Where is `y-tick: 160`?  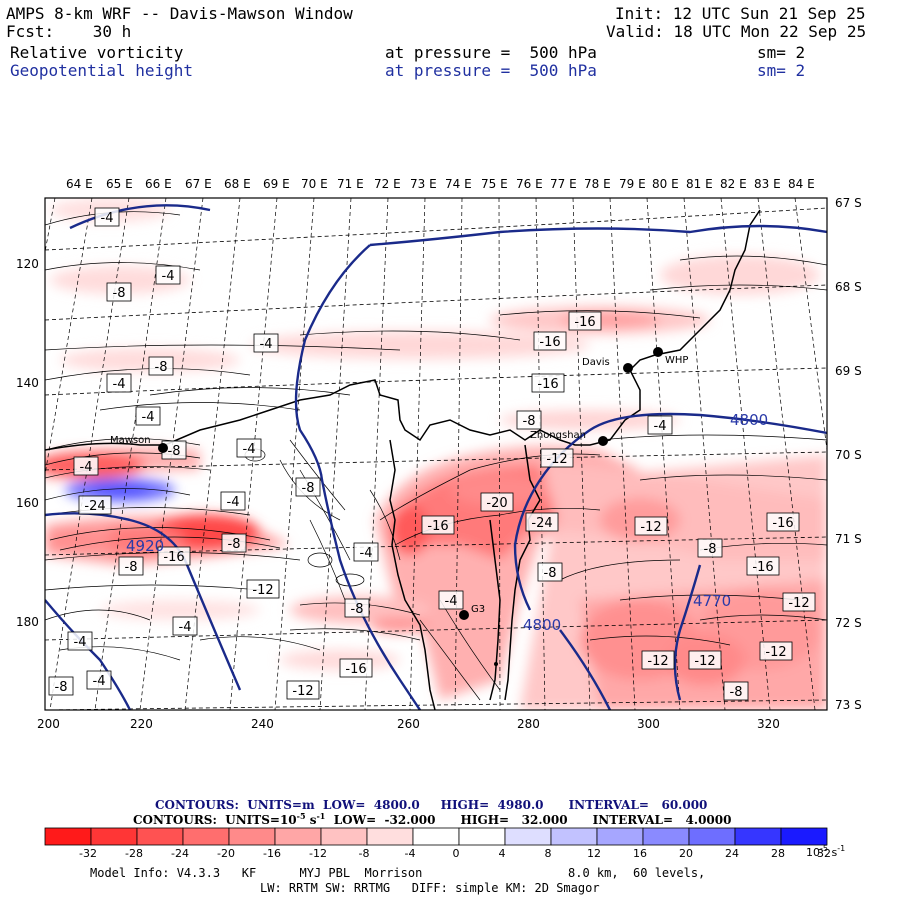 y-tick: 160 is located at coordinates (27, 503).